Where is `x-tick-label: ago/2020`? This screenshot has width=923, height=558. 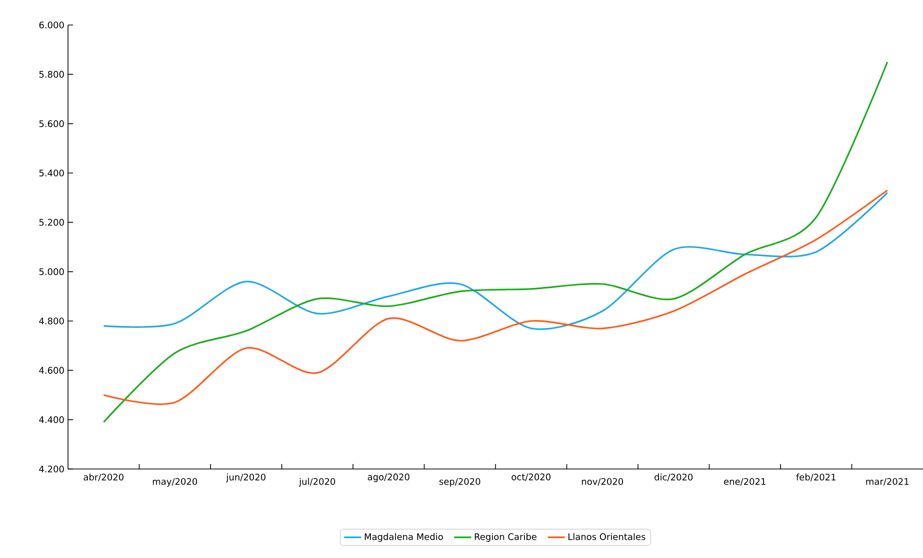
x-tick-label: ago/2020 is located at coordinates (389, 478).